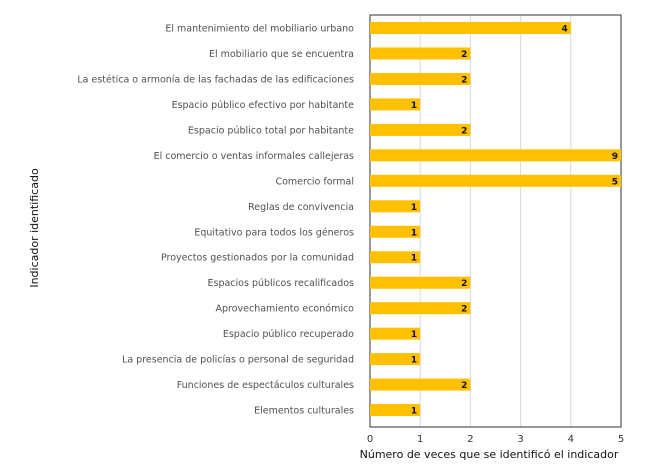 The image size is (650, 469). Describe the element at coordinates (281, 54) in the screenshot. I see `category-label: El mobiliario que se encuentra` at that location.